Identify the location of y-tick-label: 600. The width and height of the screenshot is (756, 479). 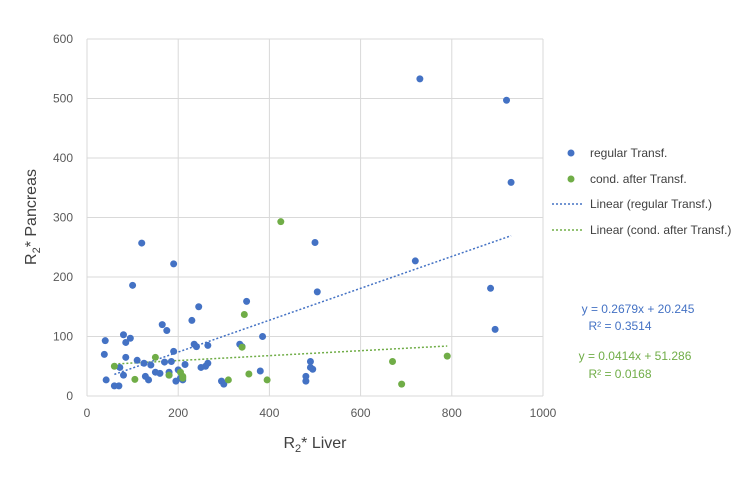
(63, 39).